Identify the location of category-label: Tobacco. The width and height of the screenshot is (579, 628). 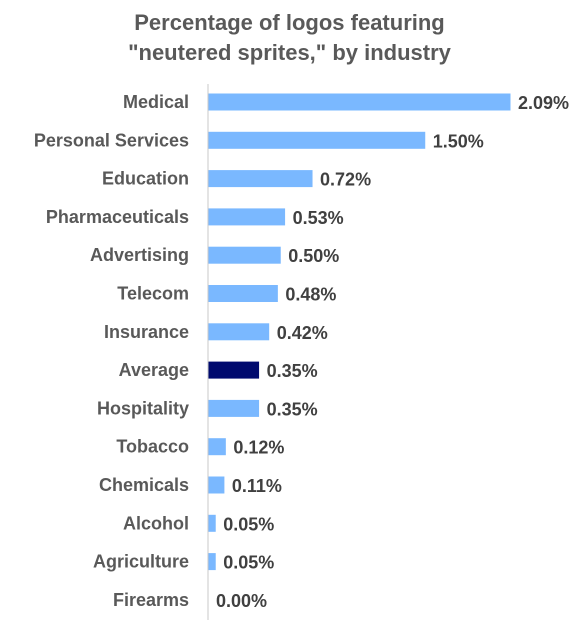
(152, 447).